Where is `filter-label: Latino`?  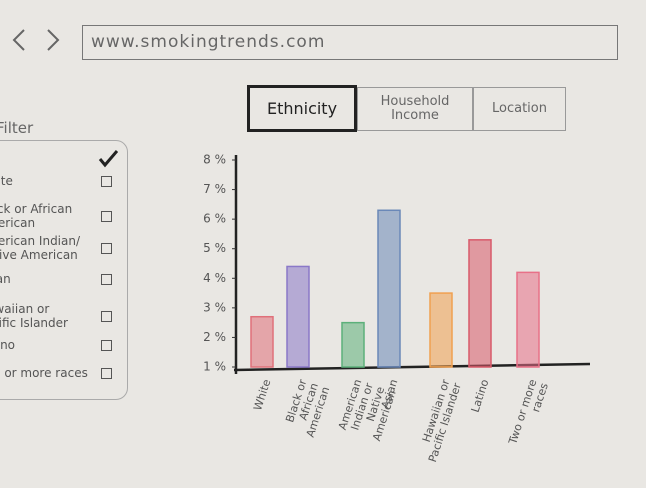 filter-label: Latino is located at coordinates (8, 345).